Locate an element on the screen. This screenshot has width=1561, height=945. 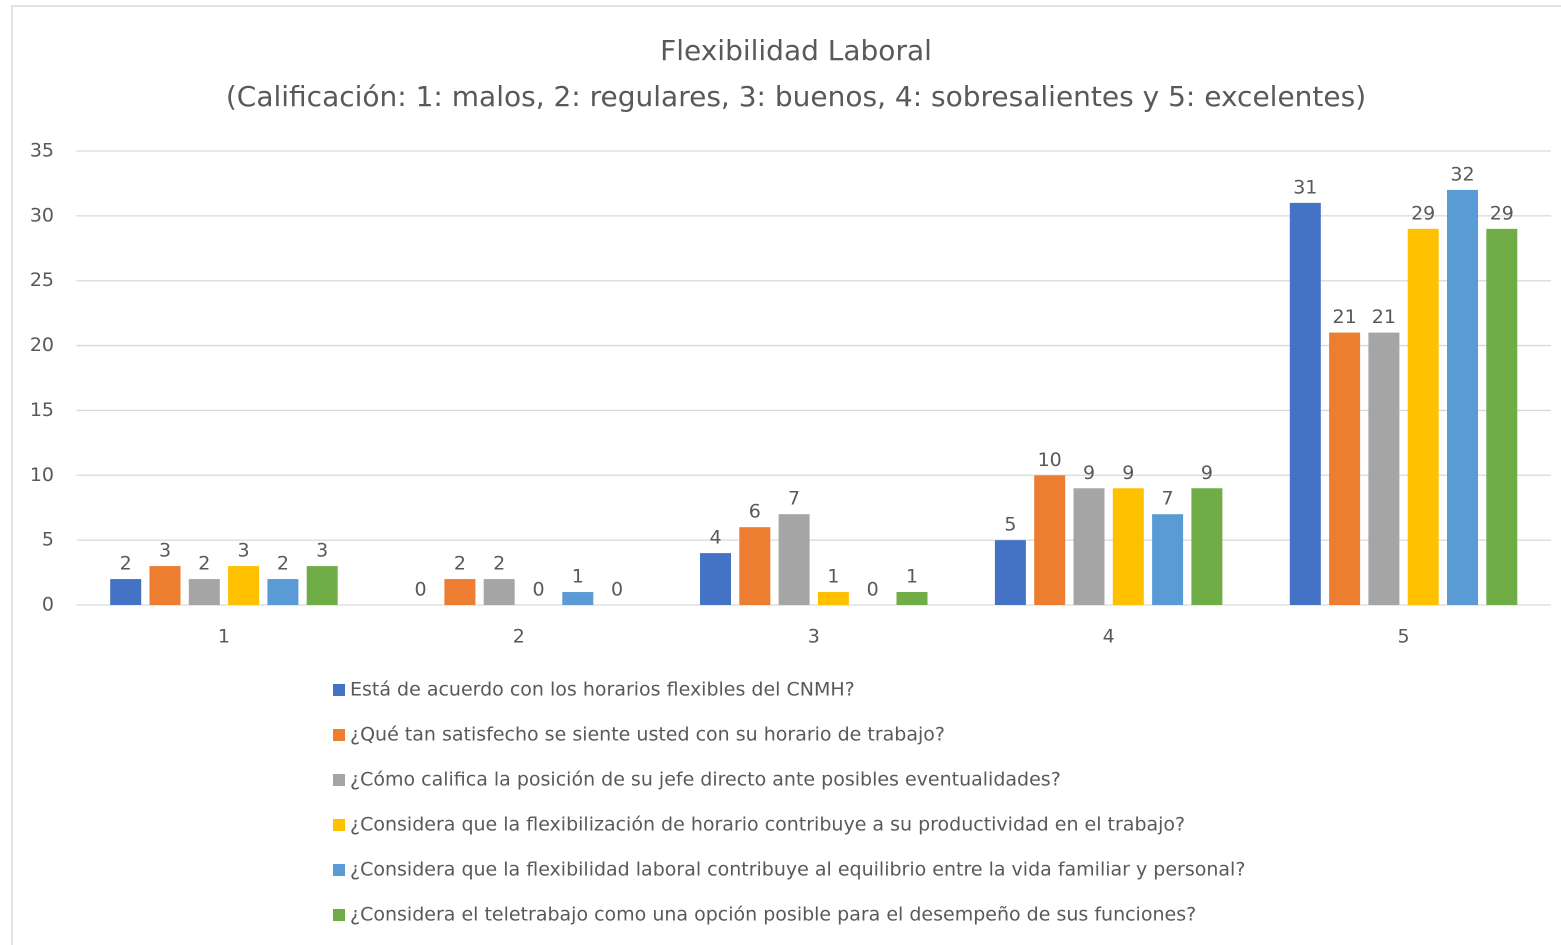
x-tick-label: 5 is located at coordinates (1404, 637).